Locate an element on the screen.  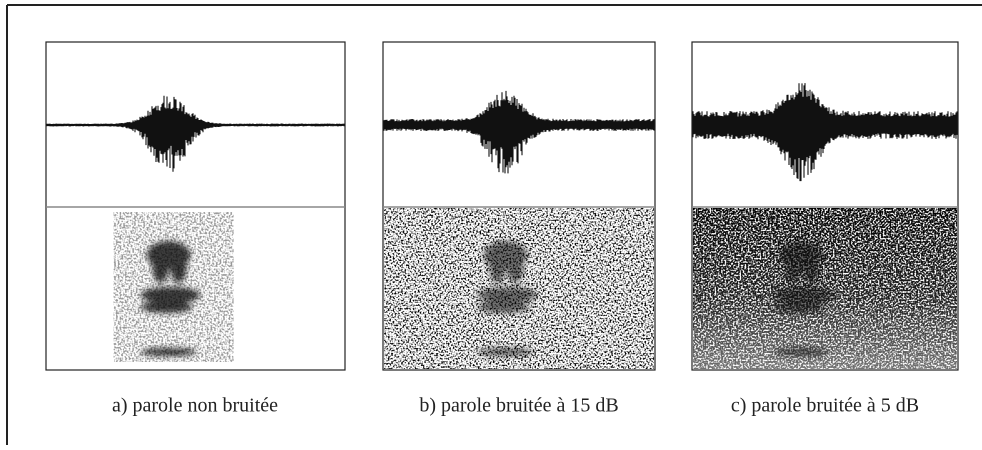
caption: b) parole bruitée à 15 dB is located at coordinates (518, 406).